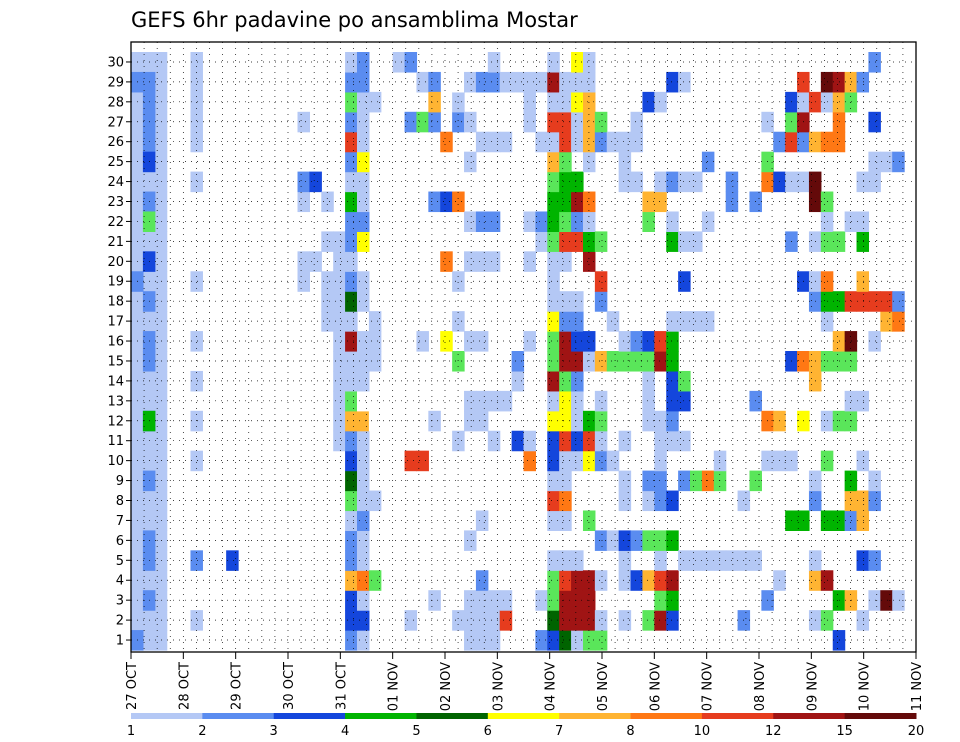 The height and width of the screenshot is (742, 960). Describe the element at coordinates (917, 686) in the screenshot. I see `x-tick-label: 11 NOV` at that location.